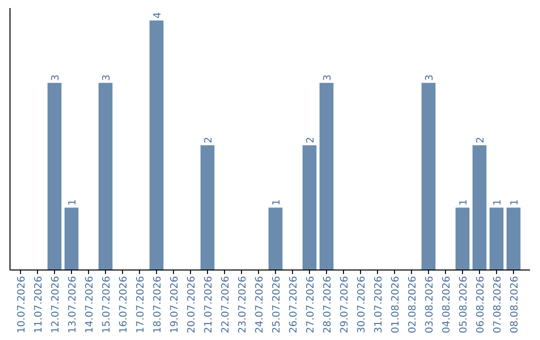 This screenshot has width=540, height=340. I want to click on x-tick-label: 14.07.2026, so click(90, 305).